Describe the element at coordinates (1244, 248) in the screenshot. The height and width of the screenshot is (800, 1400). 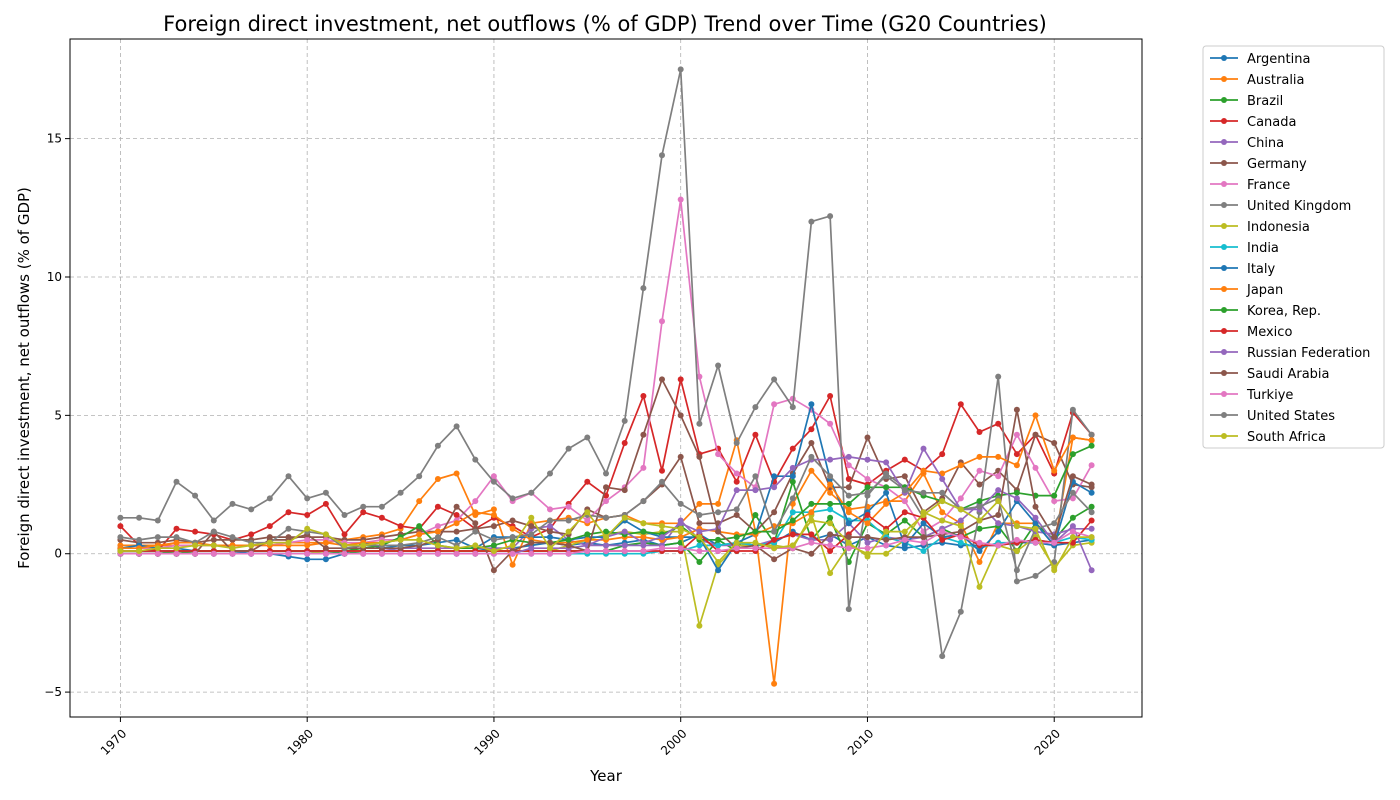
I see `legend-entry: India` at that location.